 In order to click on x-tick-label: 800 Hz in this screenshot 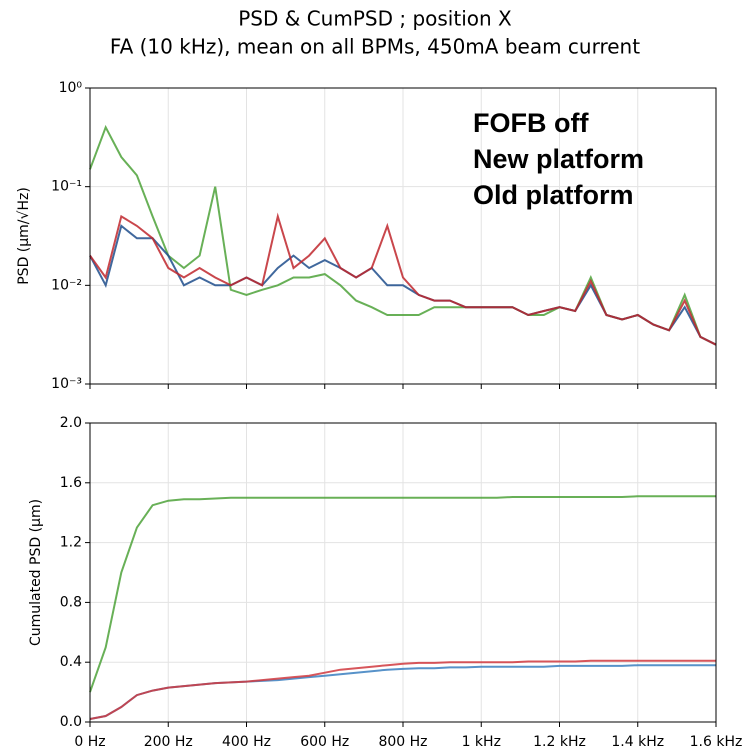, I will do `click(402, 742)`.